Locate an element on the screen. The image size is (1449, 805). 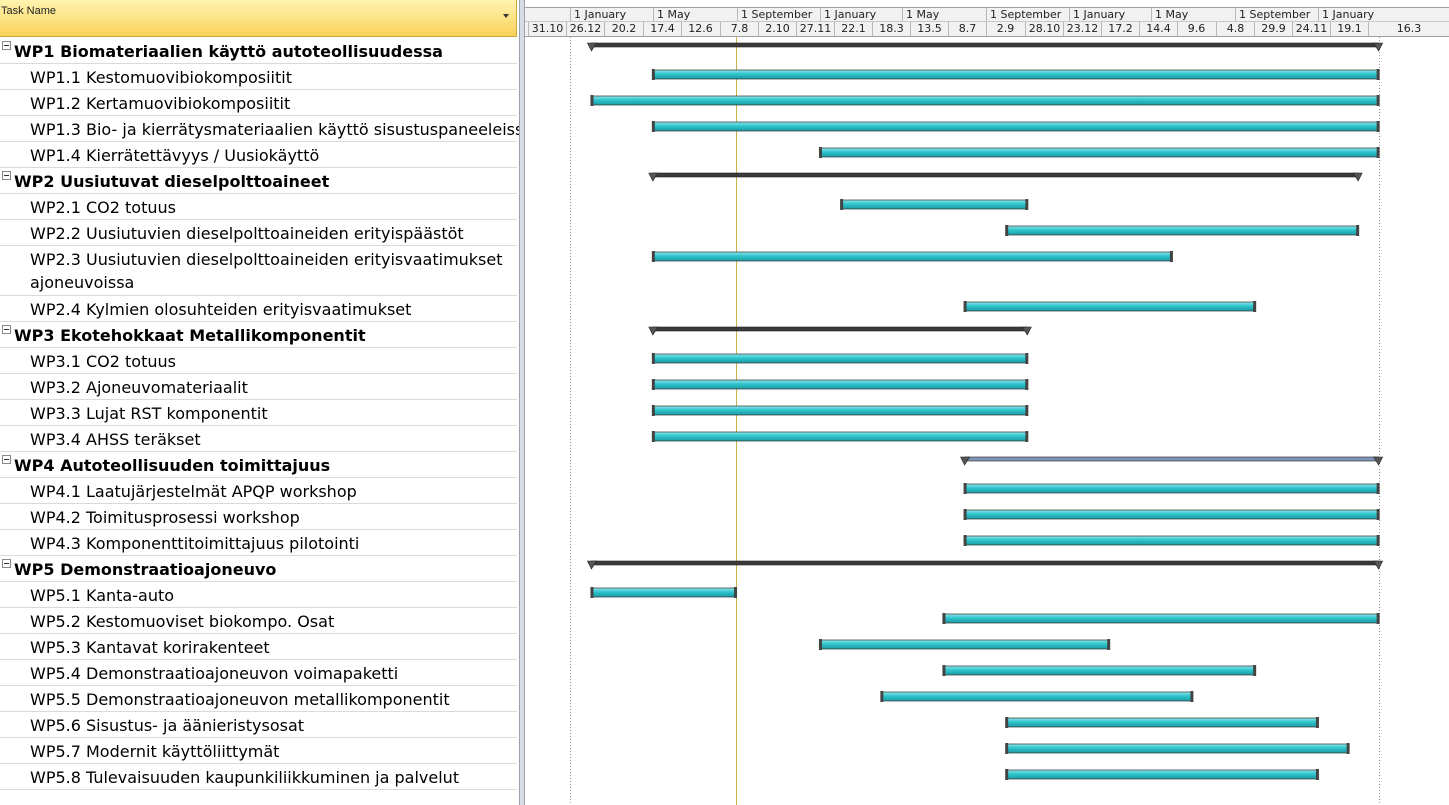
task-name: WP3.2 Ajoneuvomateriaalit is located at coordinates (139, 387).